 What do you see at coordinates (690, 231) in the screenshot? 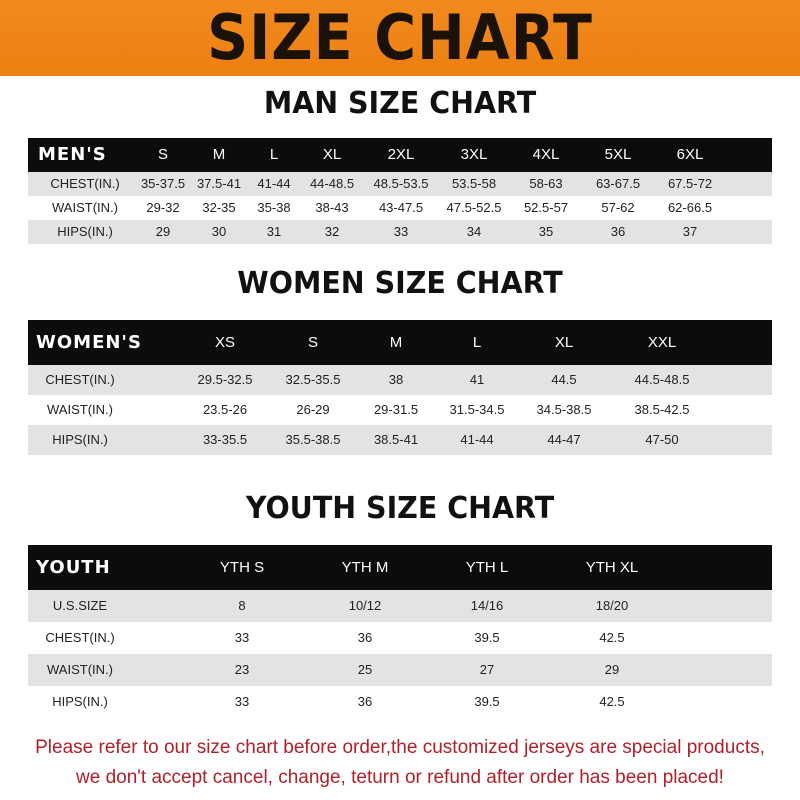
I see `table-cell: 37` at bounding box center [690, 231].